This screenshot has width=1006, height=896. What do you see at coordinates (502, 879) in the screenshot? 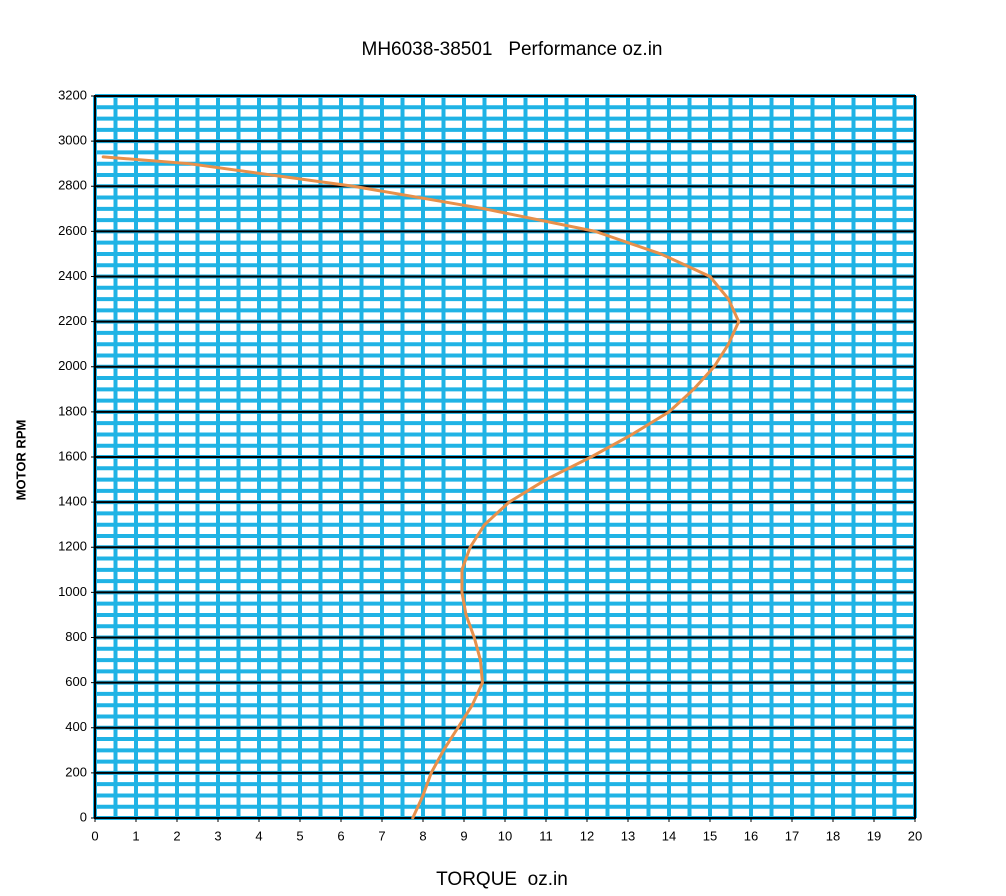
I see `x-axis-label: TORQUE oz.in` at bounding box center [502, 879].